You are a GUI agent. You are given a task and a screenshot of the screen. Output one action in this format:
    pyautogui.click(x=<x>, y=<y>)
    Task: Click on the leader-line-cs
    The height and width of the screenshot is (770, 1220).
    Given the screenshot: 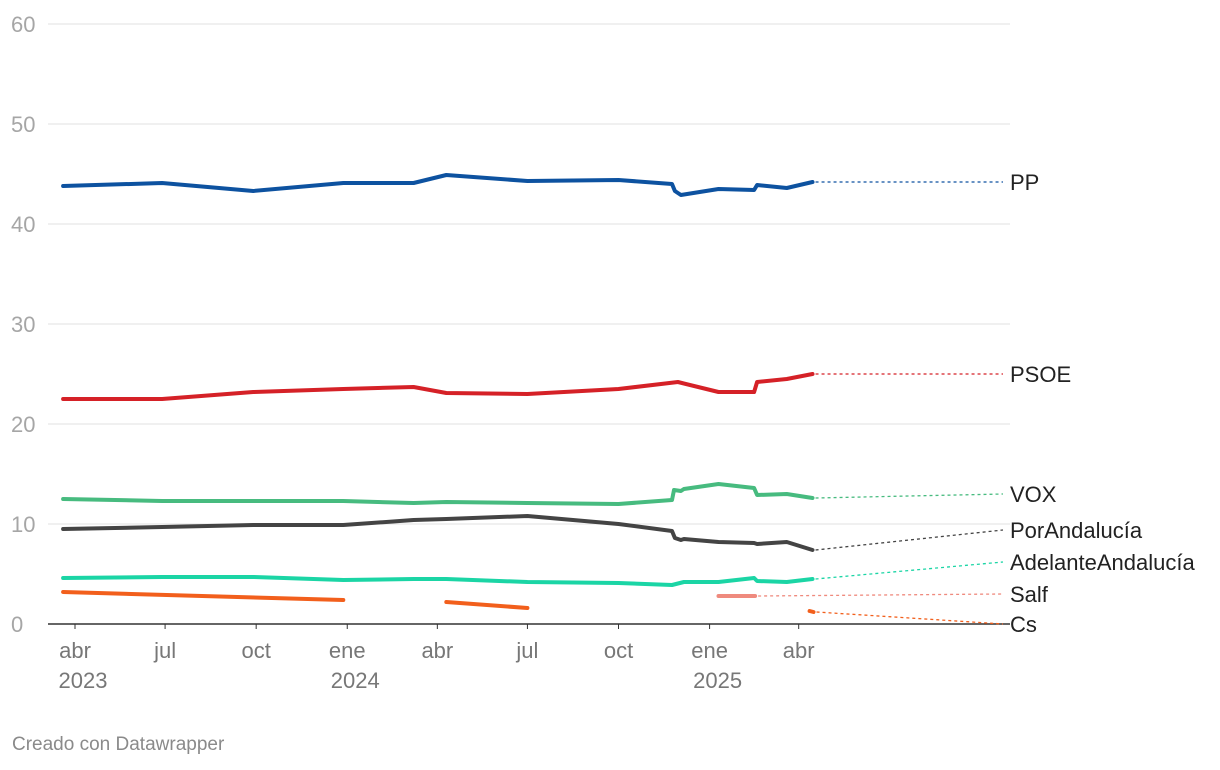 What is the action you would take?
    pyautogui.click(x=910, y=618)
    